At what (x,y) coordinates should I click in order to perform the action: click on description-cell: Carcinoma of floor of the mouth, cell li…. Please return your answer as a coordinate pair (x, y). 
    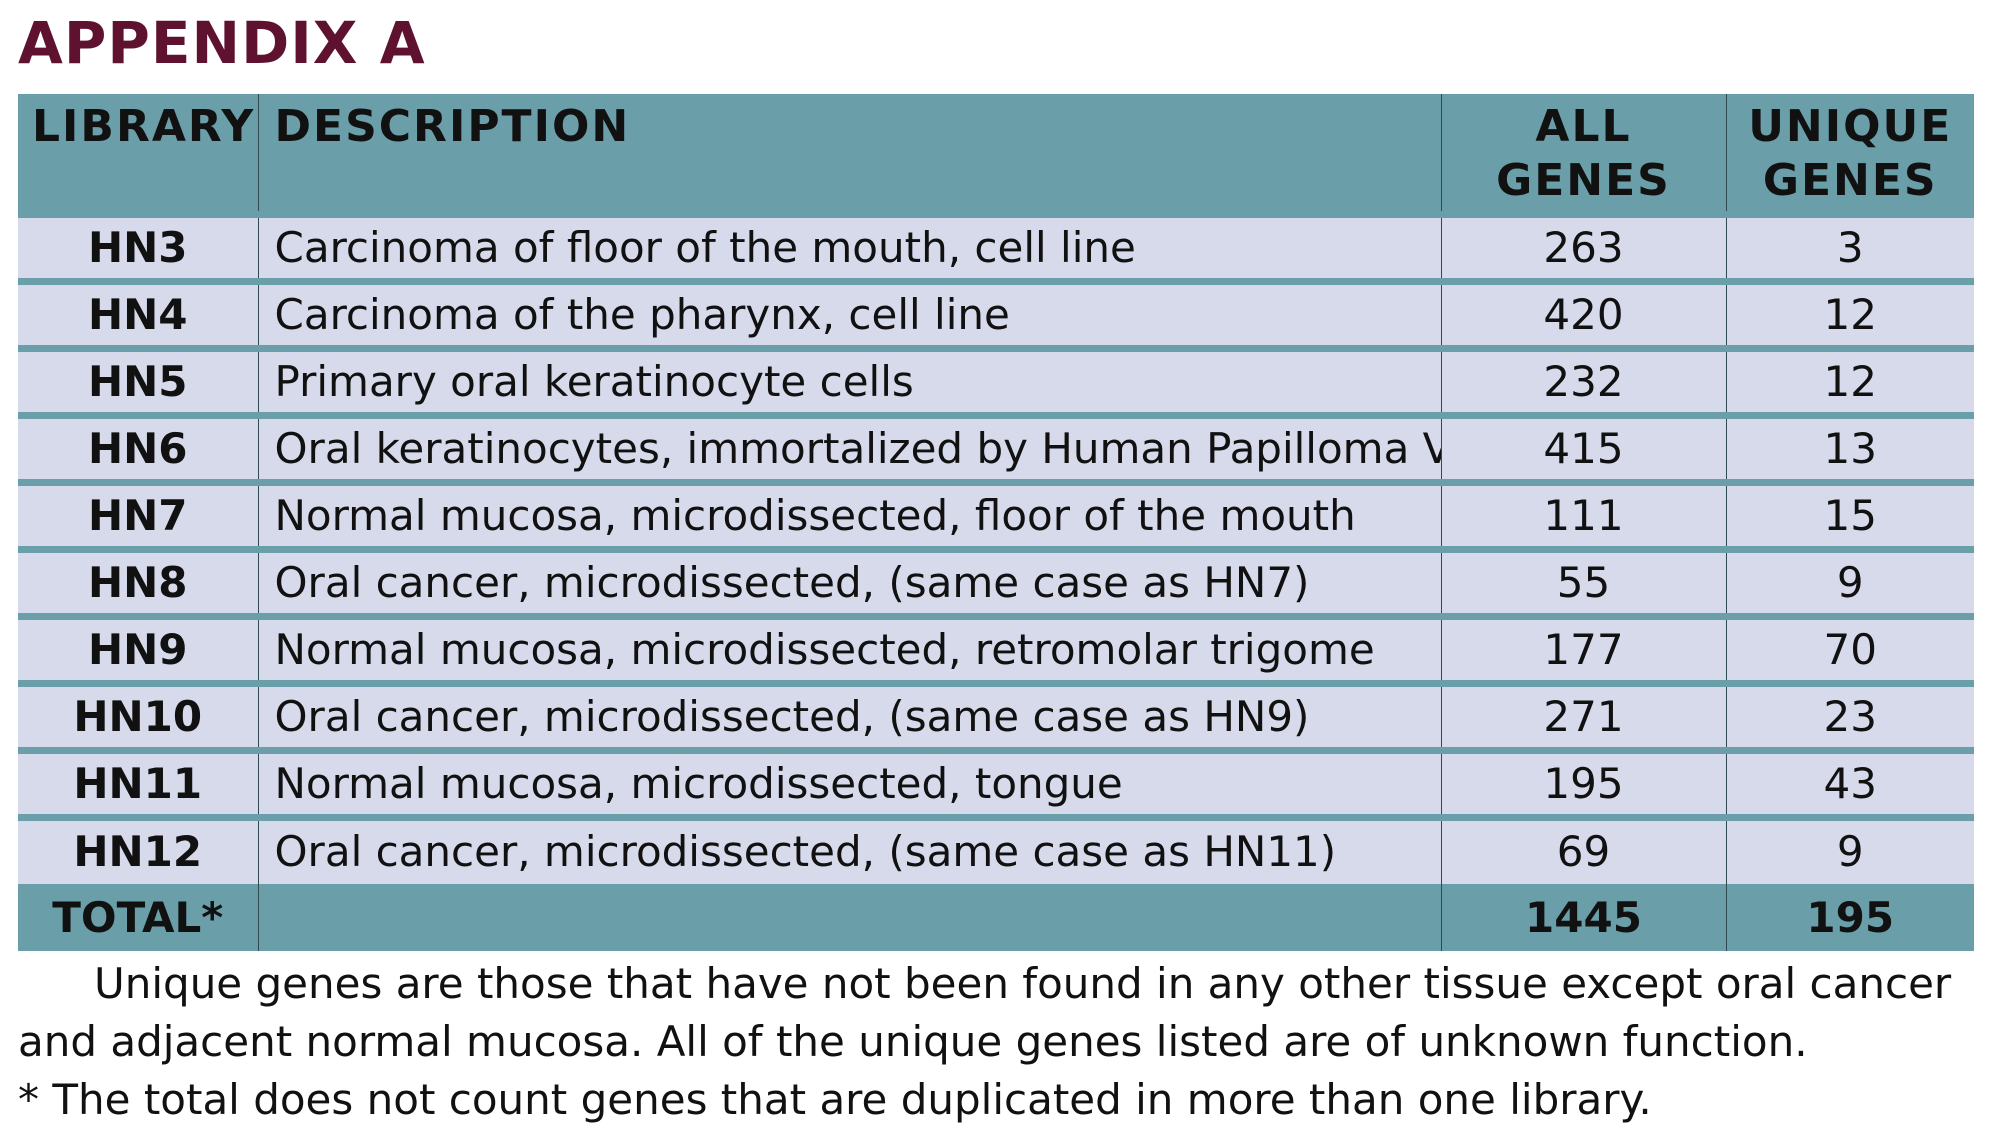
    Looking at the image, I should click on (849, 245).